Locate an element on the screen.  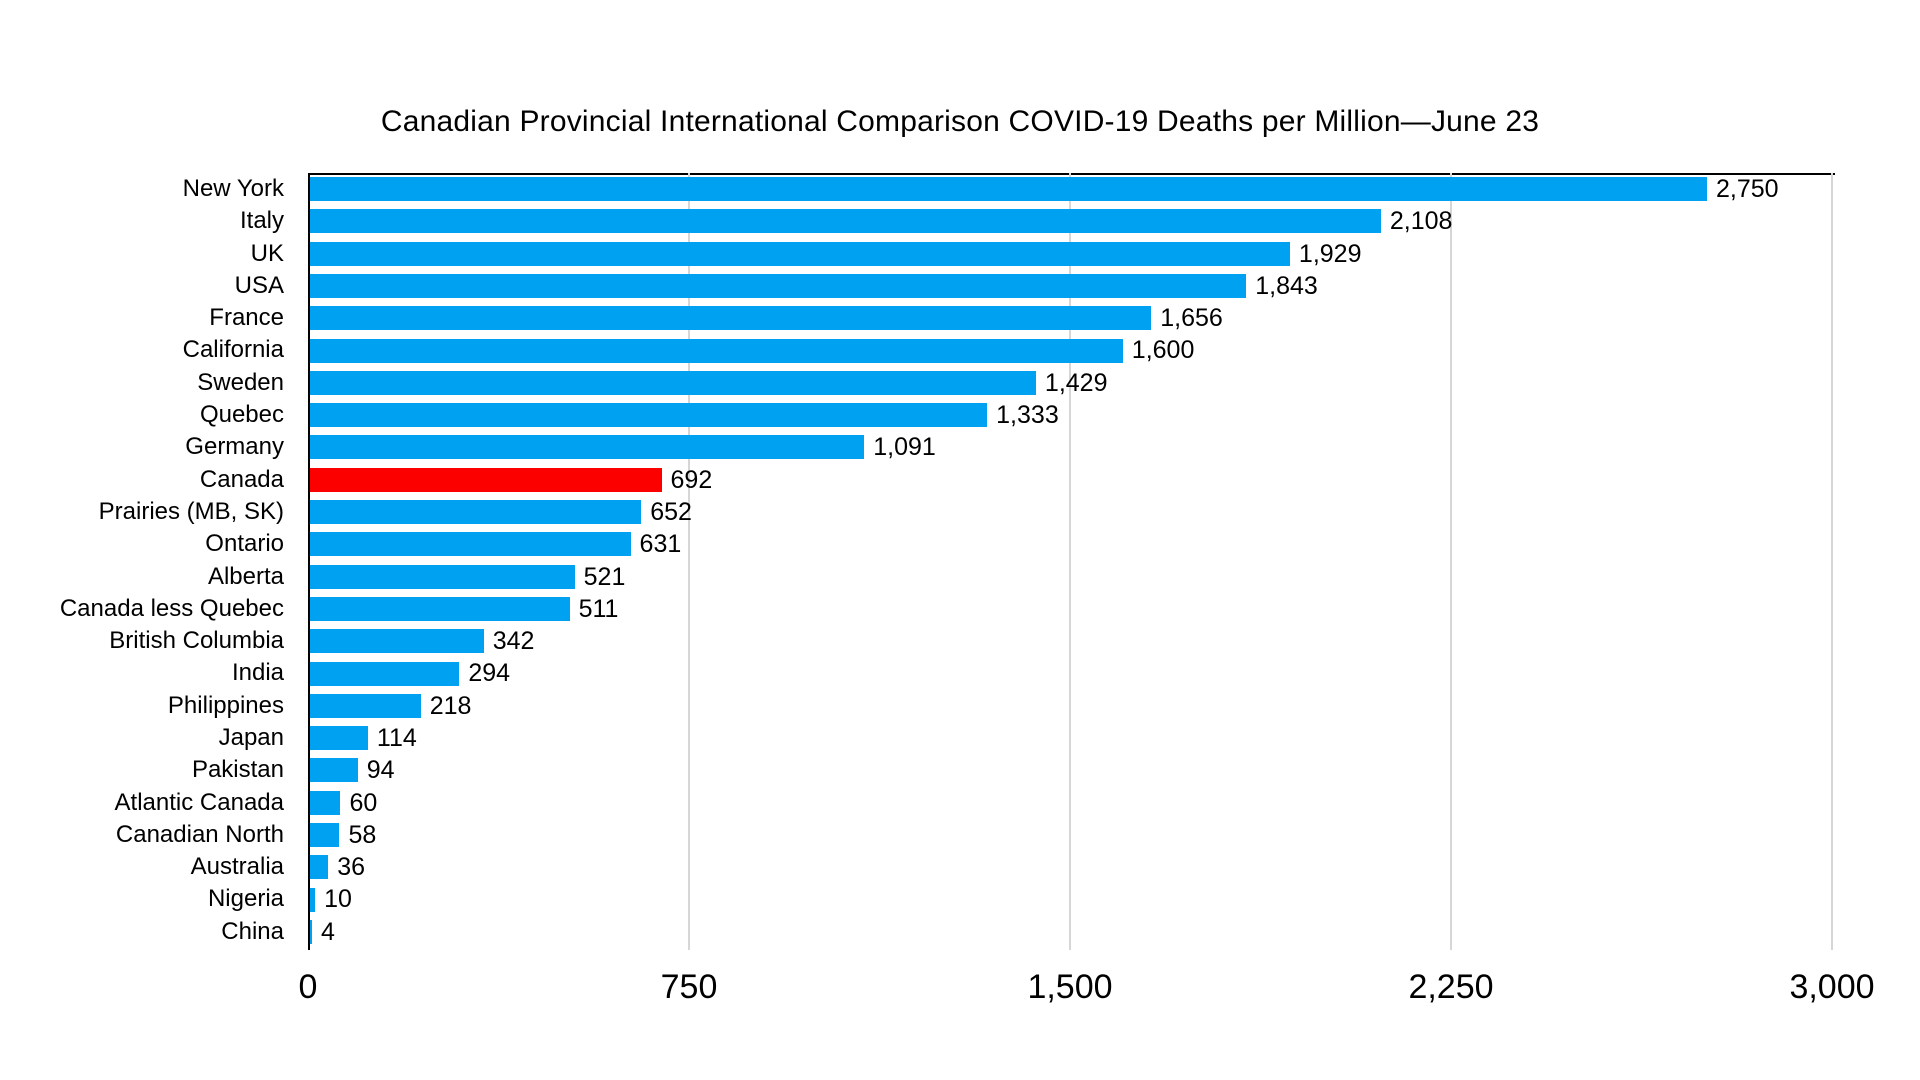
category-label: Prairies (MB, SK) is located at coordinates (191, 511).